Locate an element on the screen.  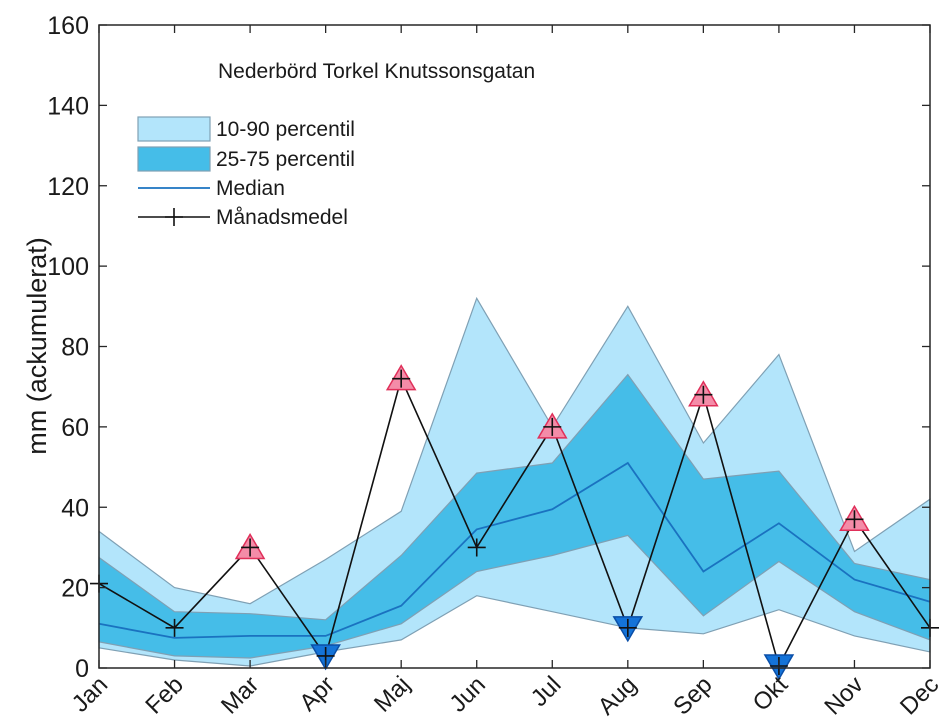
y-tick-label: 120 is located at coordinates (68, 187).